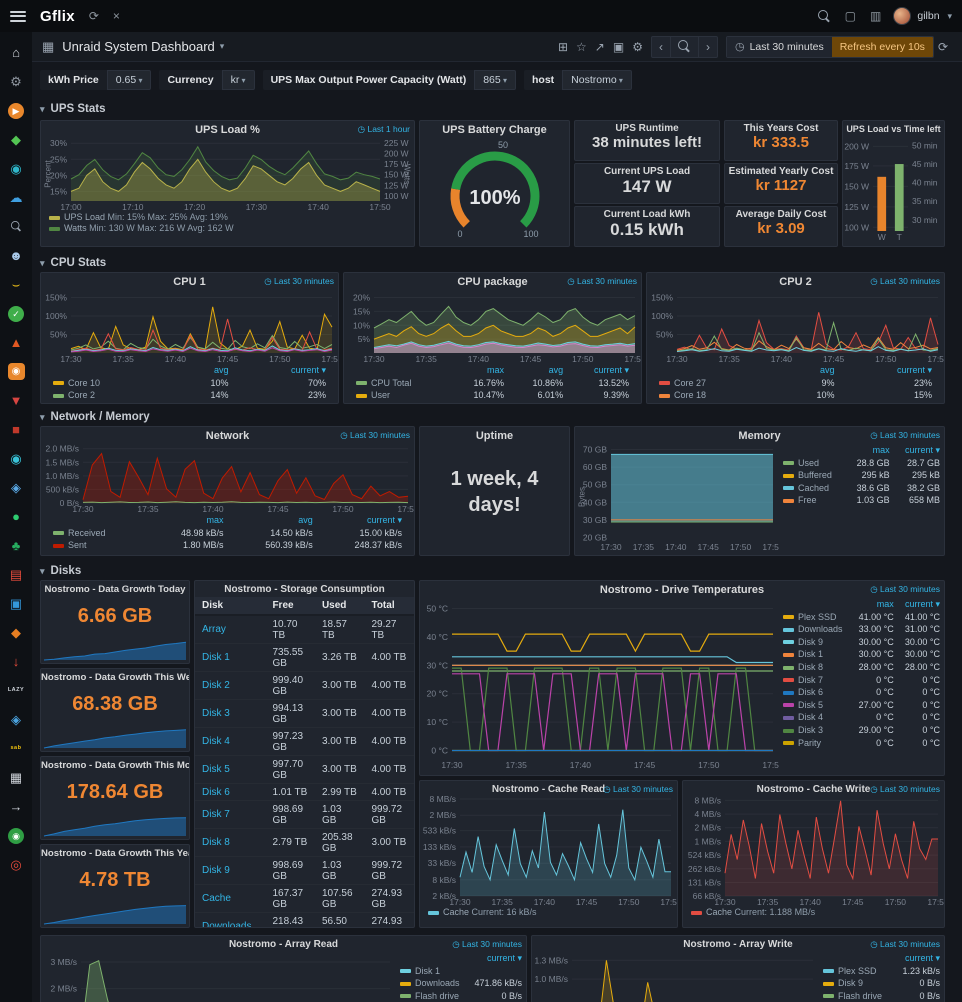 This screenshot has width=962, height=1002. I want to click on legend-series: Downloads 33.00 °C 31.00 °C, so click(861, 629).